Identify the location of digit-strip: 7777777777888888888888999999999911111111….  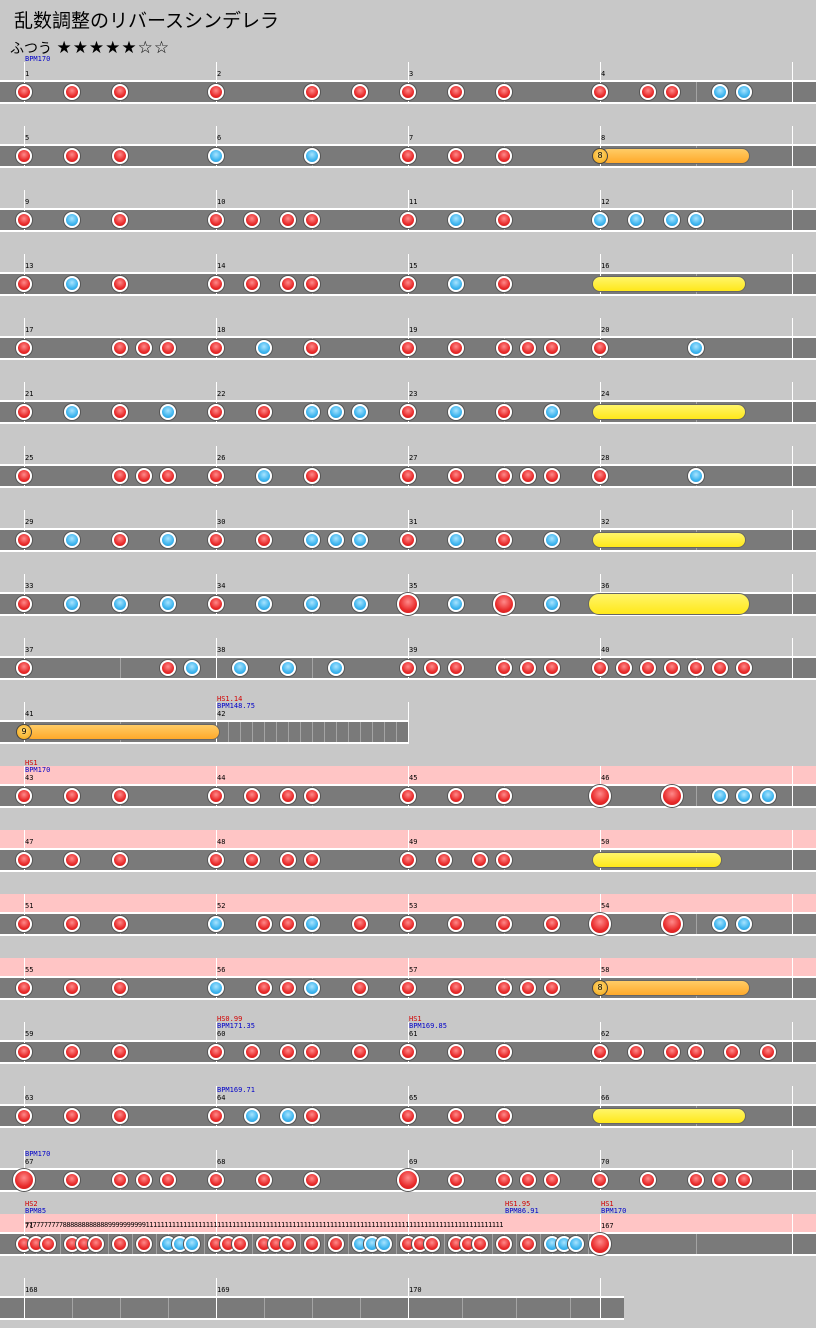
(264, 1225).